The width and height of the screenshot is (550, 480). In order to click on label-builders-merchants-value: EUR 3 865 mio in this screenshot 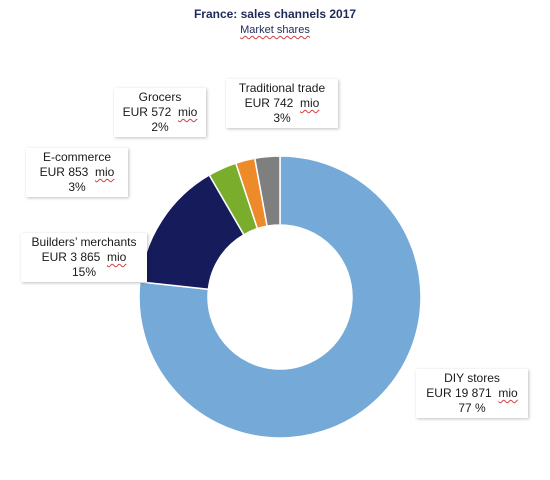, I will do `click(84, 257)`.